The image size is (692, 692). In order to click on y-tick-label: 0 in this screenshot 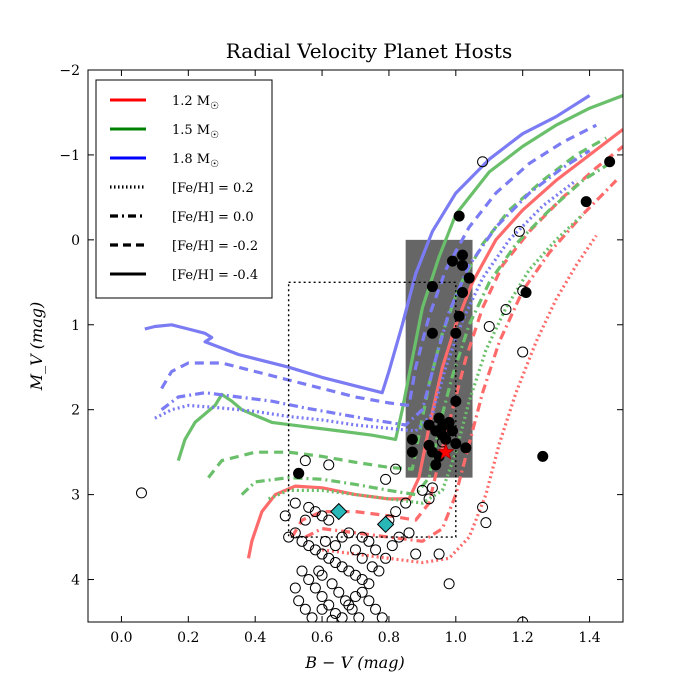, I will do `click(75, 241)`.